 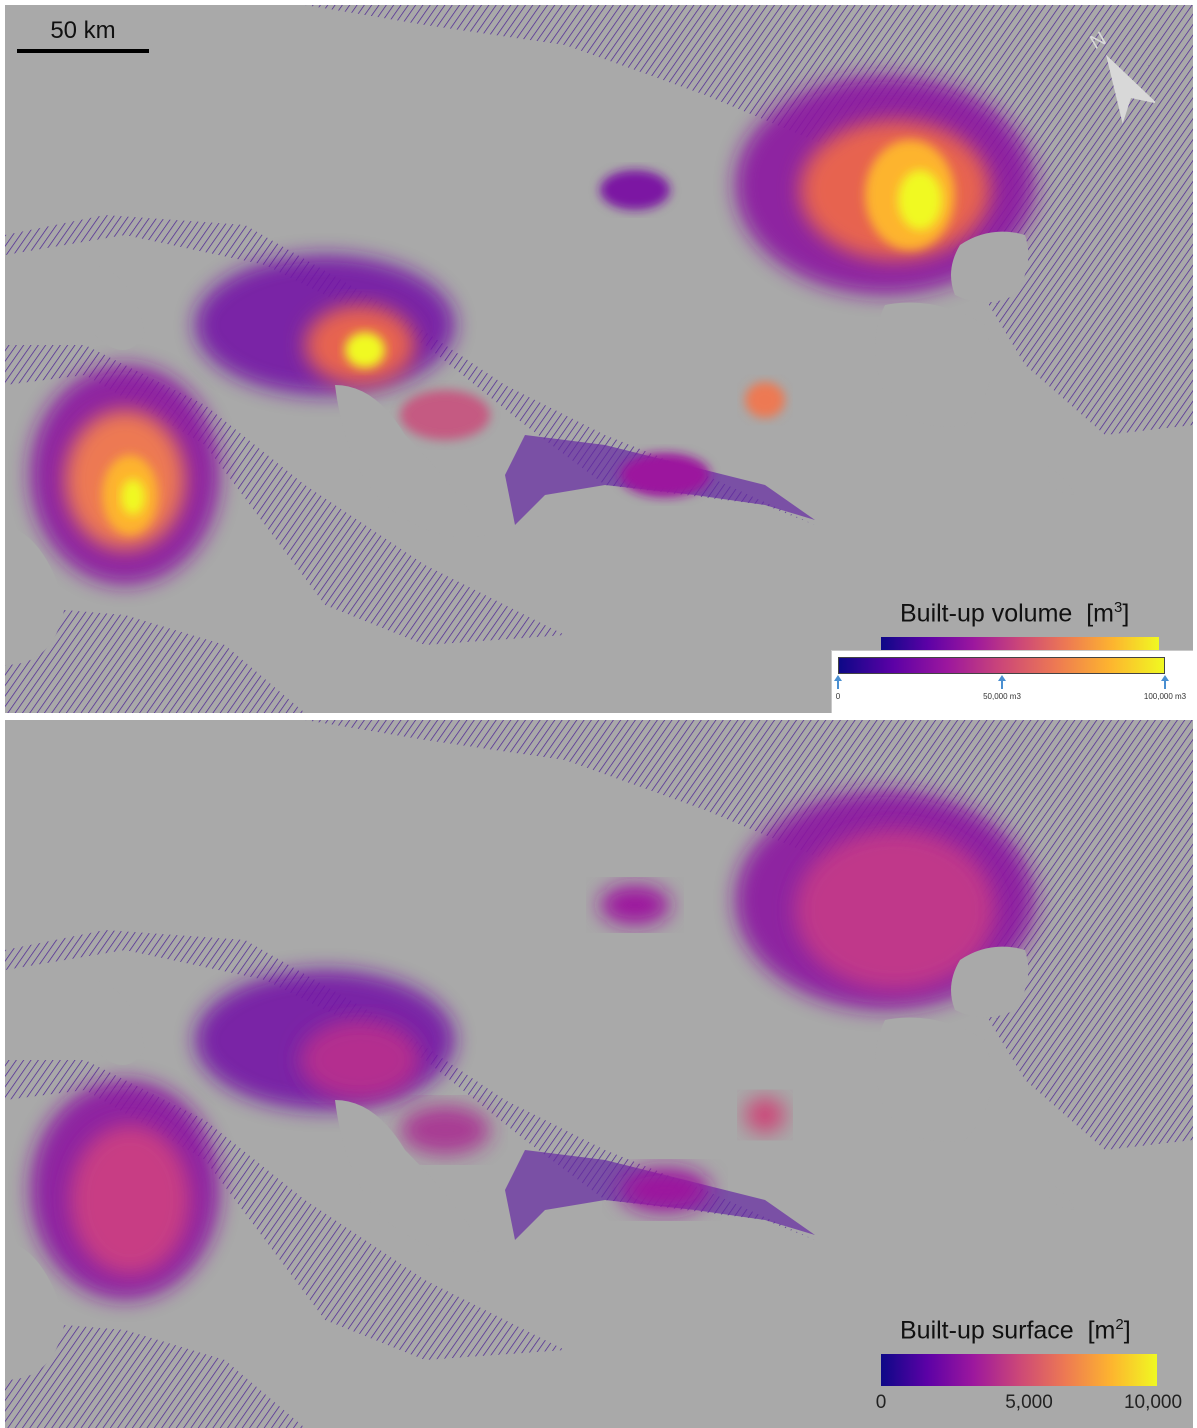 I want to click on volume-legend-title: Built-up volume [m3], so click(x=1015, y=613).